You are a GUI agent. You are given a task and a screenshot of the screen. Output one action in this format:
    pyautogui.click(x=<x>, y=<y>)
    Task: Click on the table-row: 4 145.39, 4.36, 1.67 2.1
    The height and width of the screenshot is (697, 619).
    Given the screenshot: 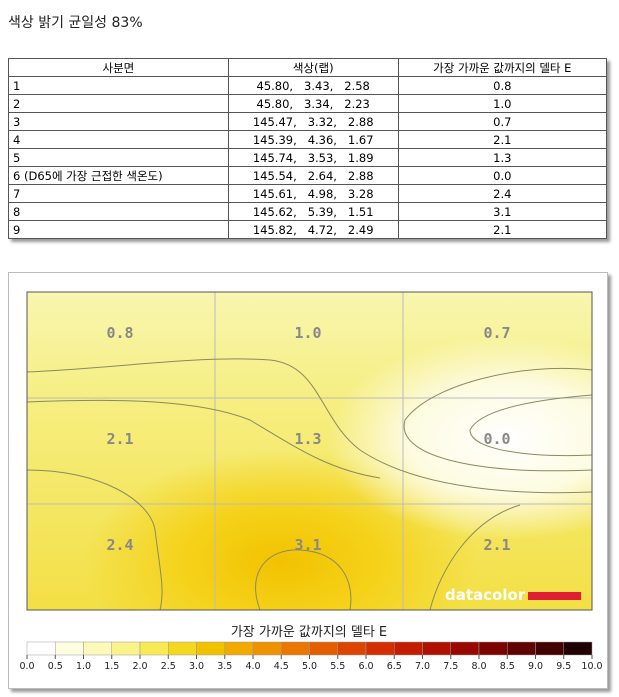 What is the action you would take?
    pyautogui.click(x=308, y=139)
    